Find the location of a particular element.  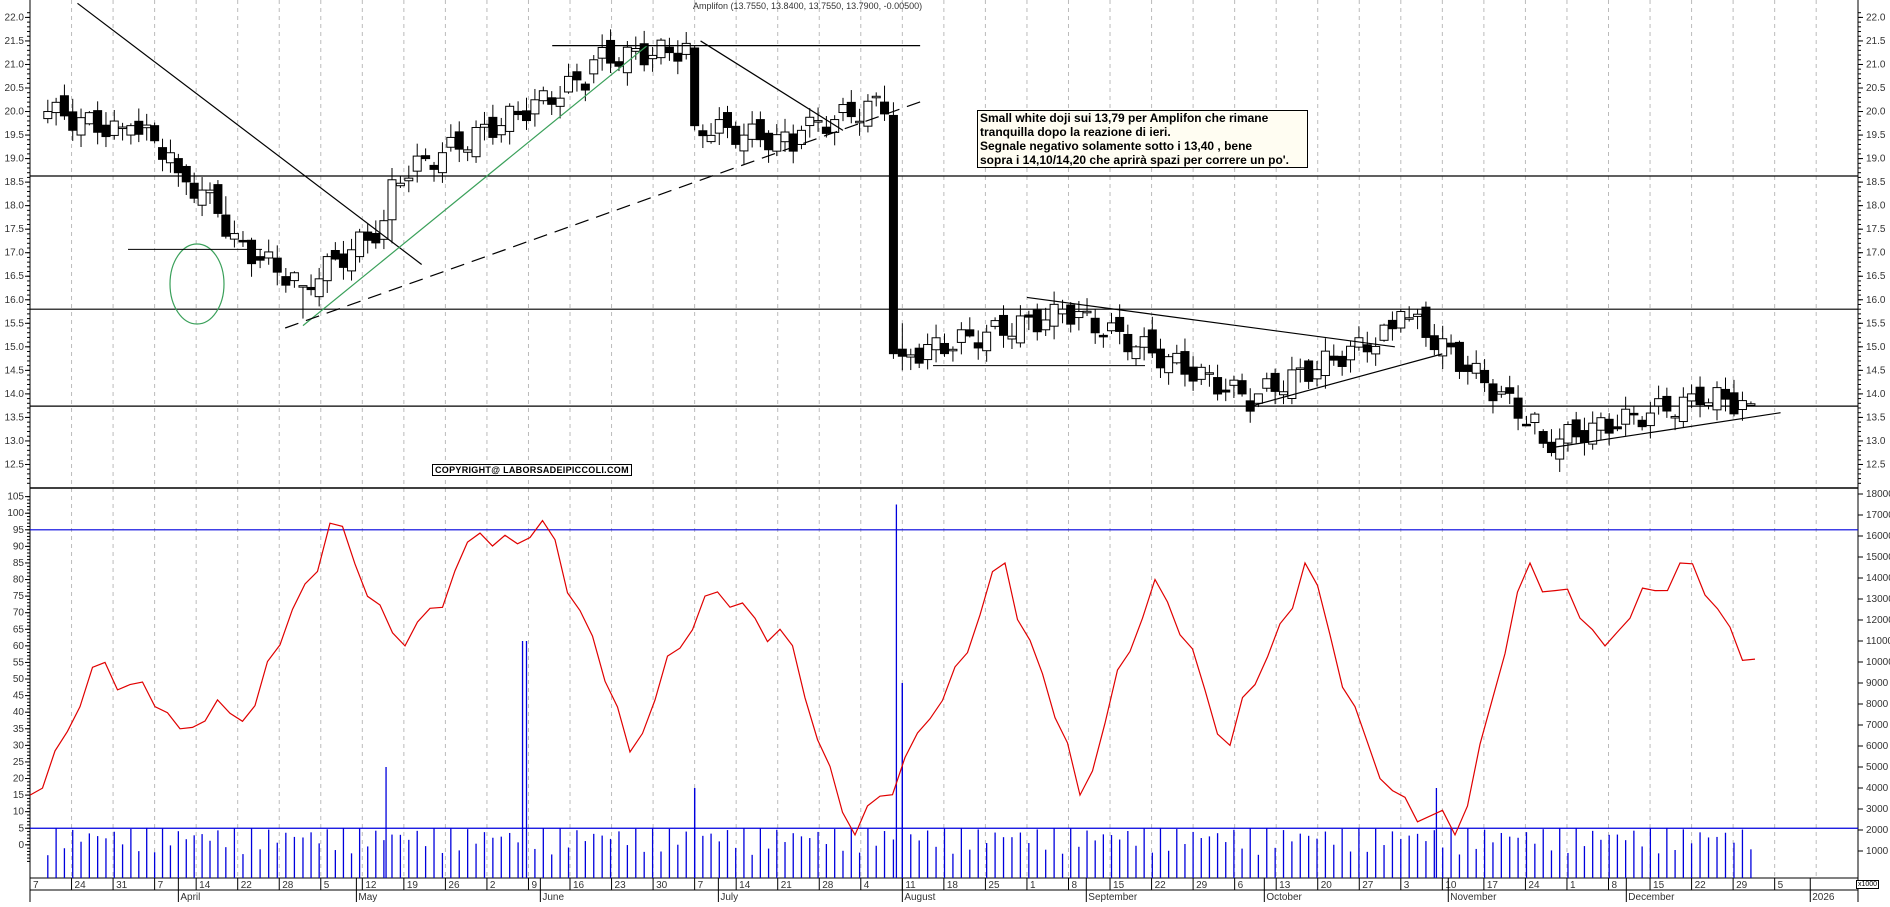

price-tick-left: 13.5 is located at coordinates (15, 417).